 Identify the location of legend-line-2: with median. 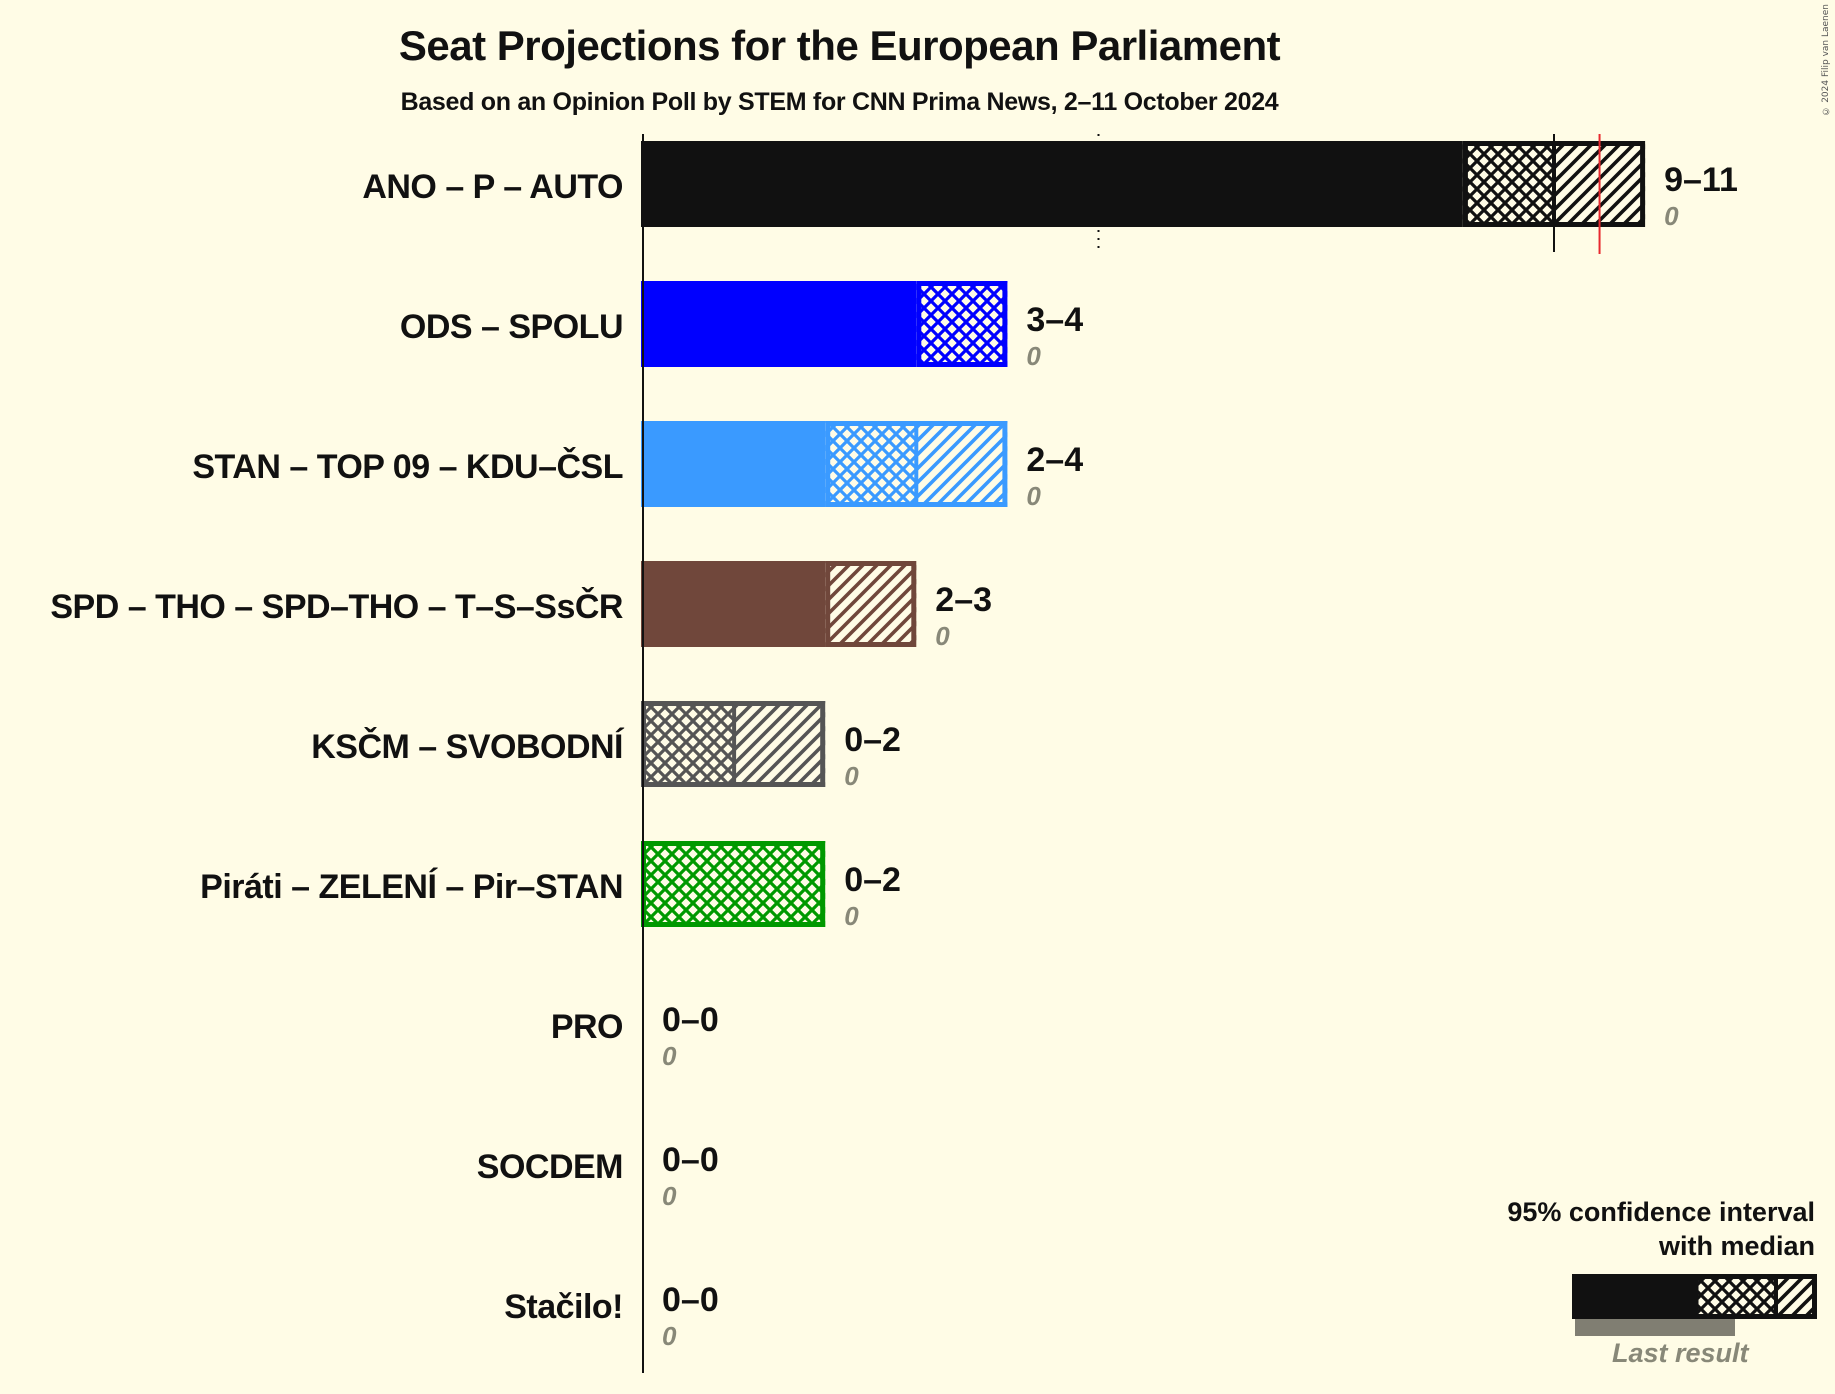
(1736, 1246).